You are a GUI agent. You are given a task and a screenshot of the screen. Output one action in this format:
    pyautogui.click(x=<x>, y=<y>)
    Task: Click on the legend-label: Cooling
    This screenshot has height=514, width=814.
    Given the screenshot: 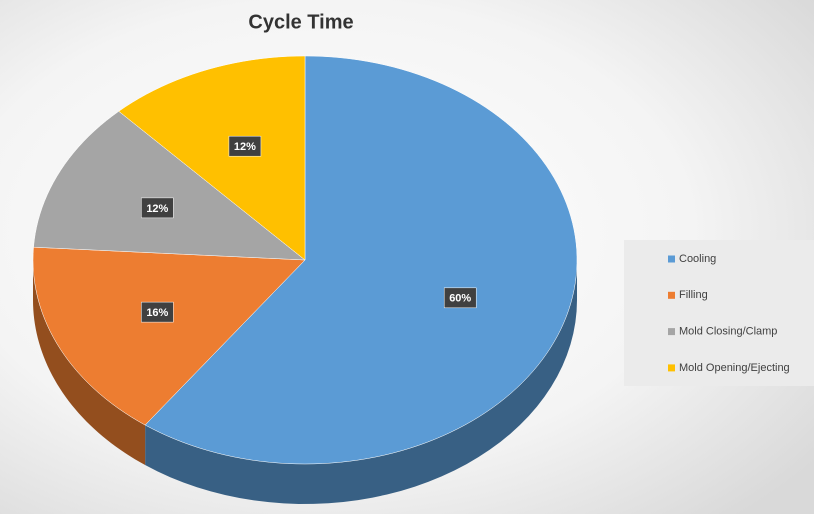 What is the action you would take?
    pyautogui.click(x=697, y=259)
    